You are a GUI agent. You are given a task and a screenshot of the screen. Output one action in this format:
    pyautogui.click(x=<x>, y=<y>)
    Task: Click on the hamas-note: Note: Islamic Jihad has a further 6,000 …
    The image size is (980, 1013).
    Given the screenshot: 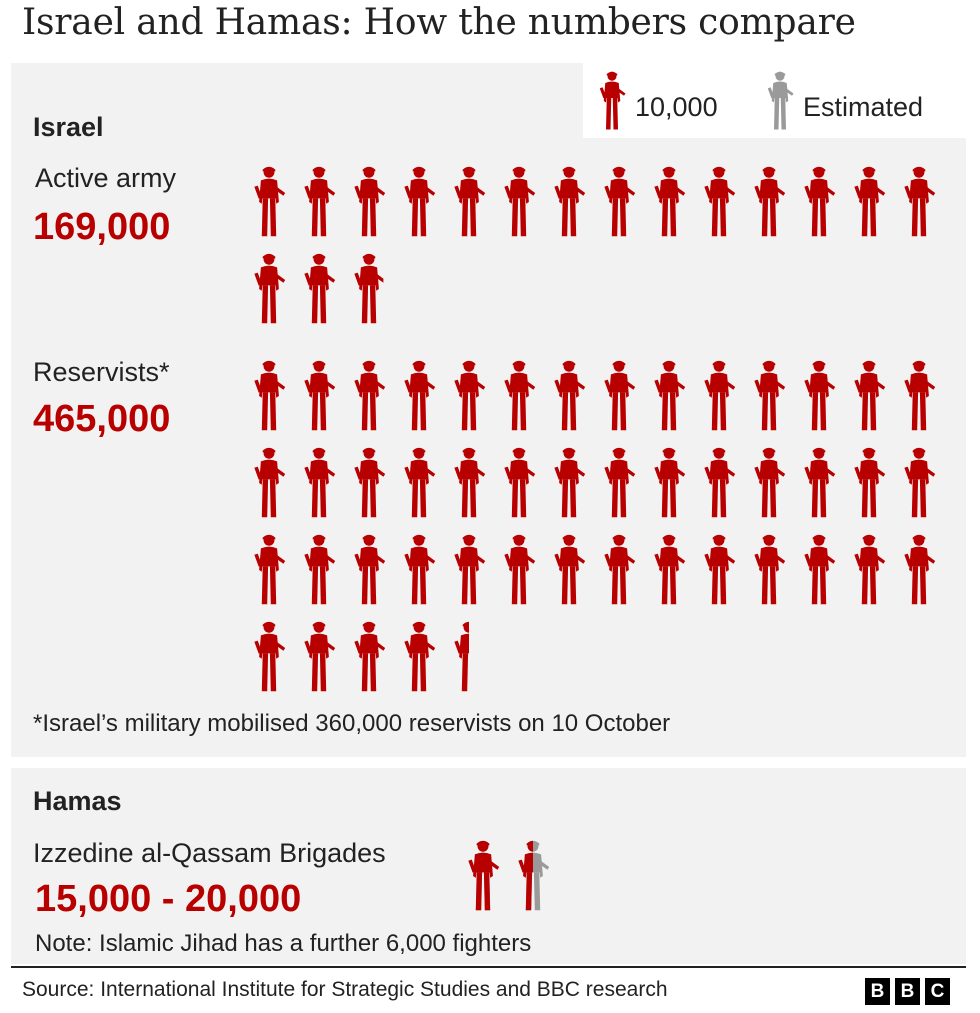 What is the action you would take?
    pyautogui.click(x=283, y=943)
    